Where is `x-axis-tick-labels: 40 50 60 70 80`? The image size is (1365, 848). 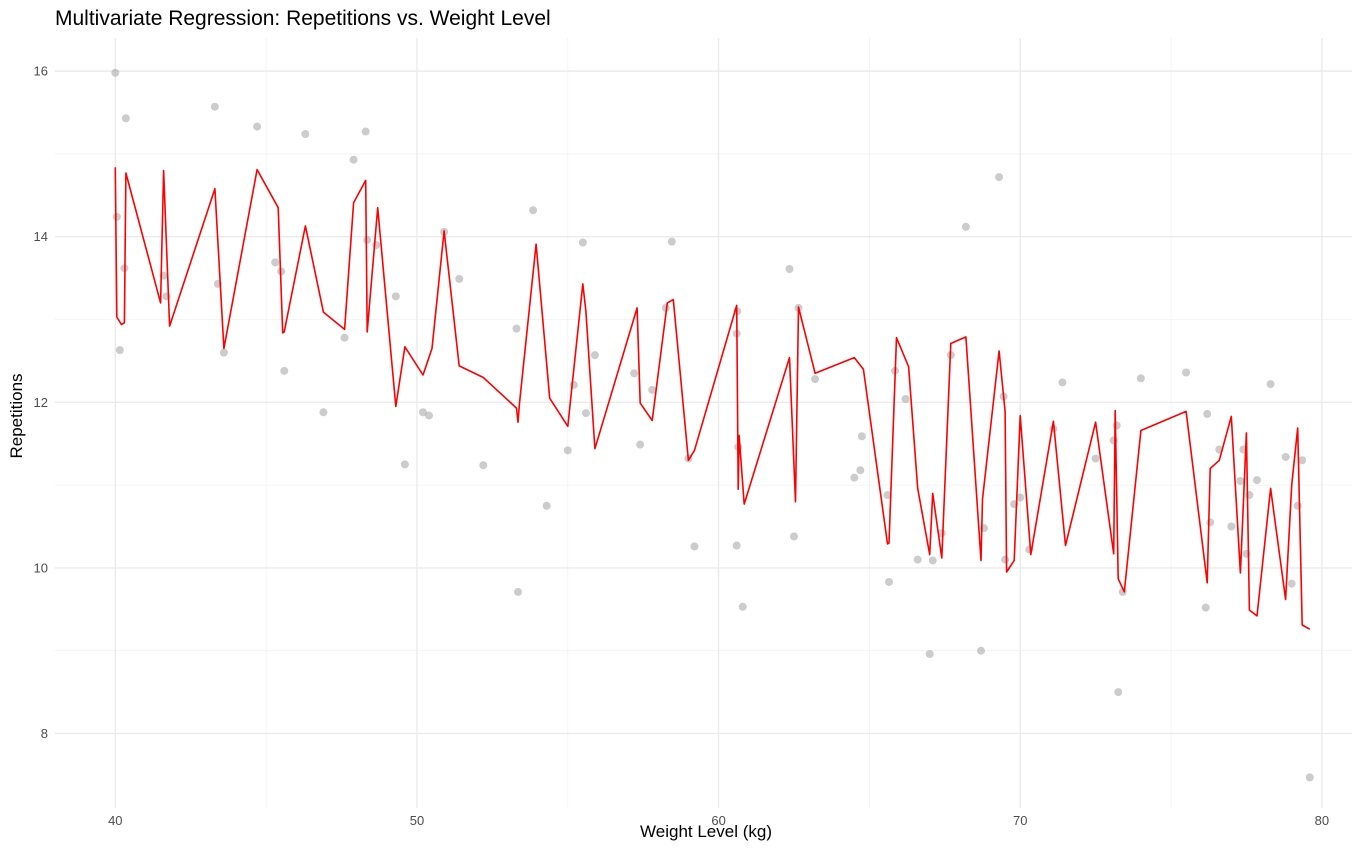 x-axis-tick-labels: 40 50 60 70 80 is located at coordinates (718, 820).